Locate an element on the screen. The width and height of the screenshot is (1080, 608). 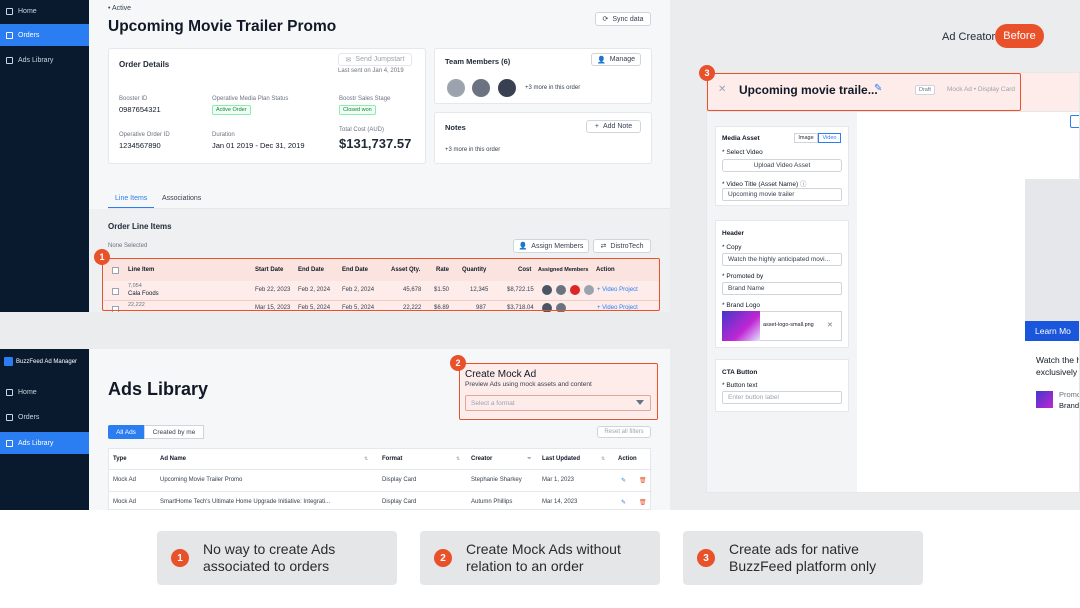
cta-heading: CTA Button is located at coordinates (740, 372).